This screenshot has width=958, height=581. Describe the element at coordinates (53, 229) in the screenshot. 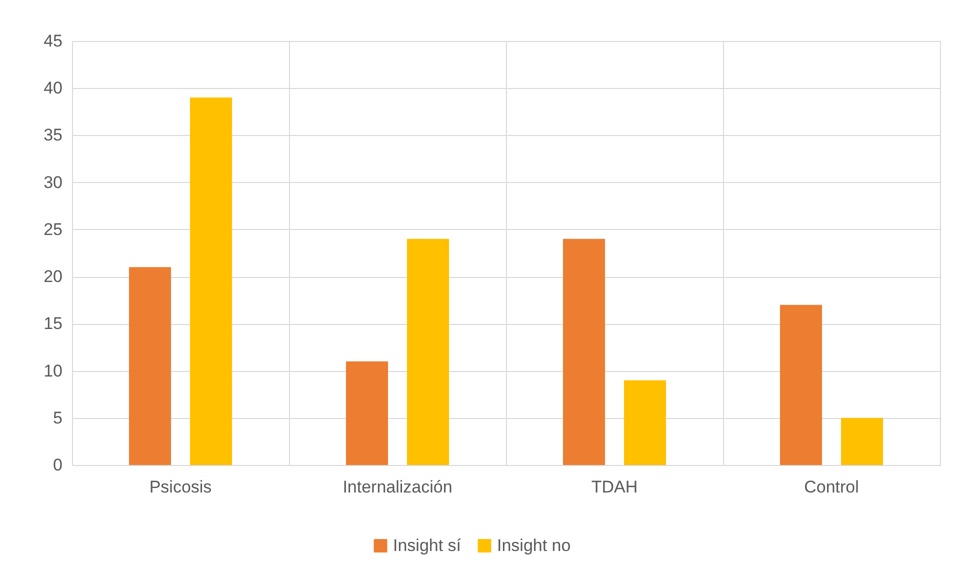

I see `y-tick-label: 25` at that location.